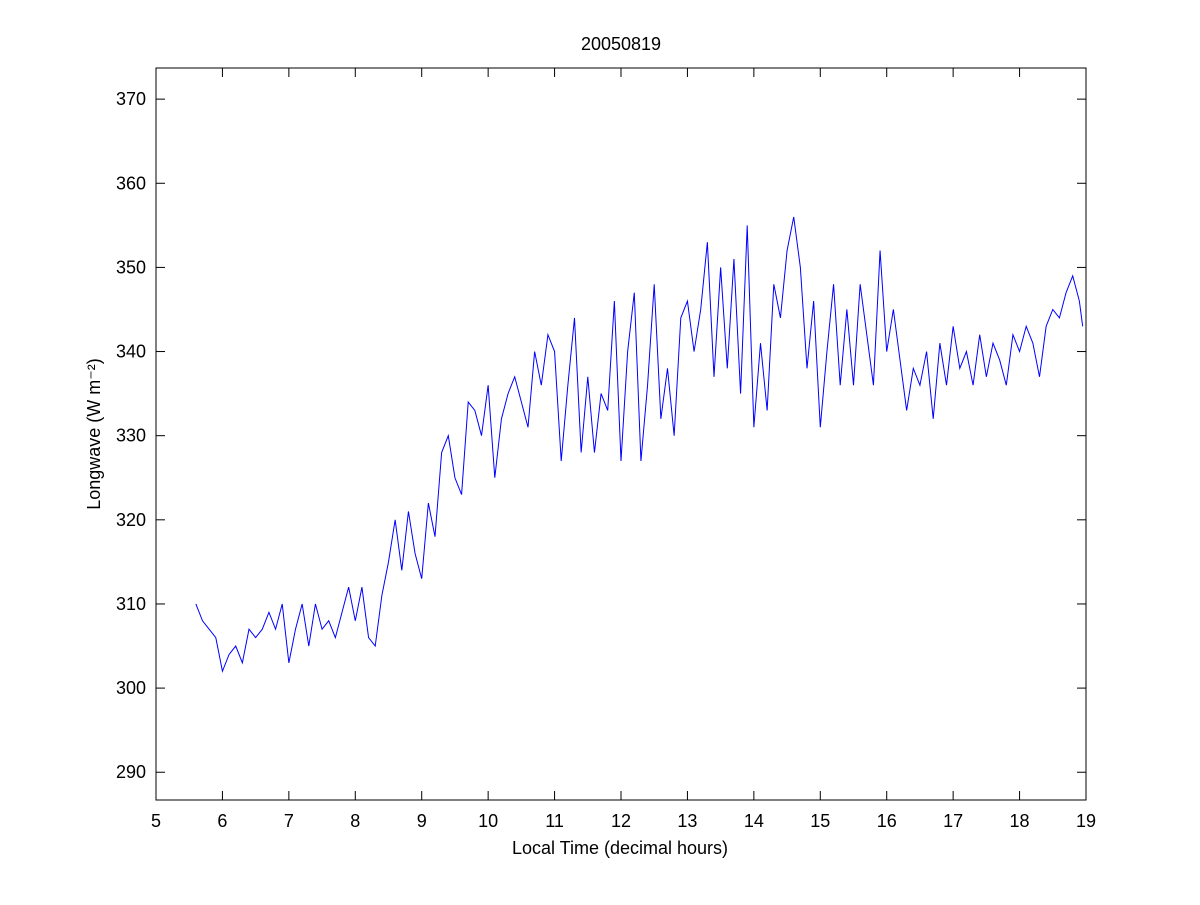 This screenshot has width=1200, height=905. What do you see at coordinates (620, 848) in the screenshot?
I see `x-axis-label: Local Time (decimal hours)` at bounding box center [620, 848].